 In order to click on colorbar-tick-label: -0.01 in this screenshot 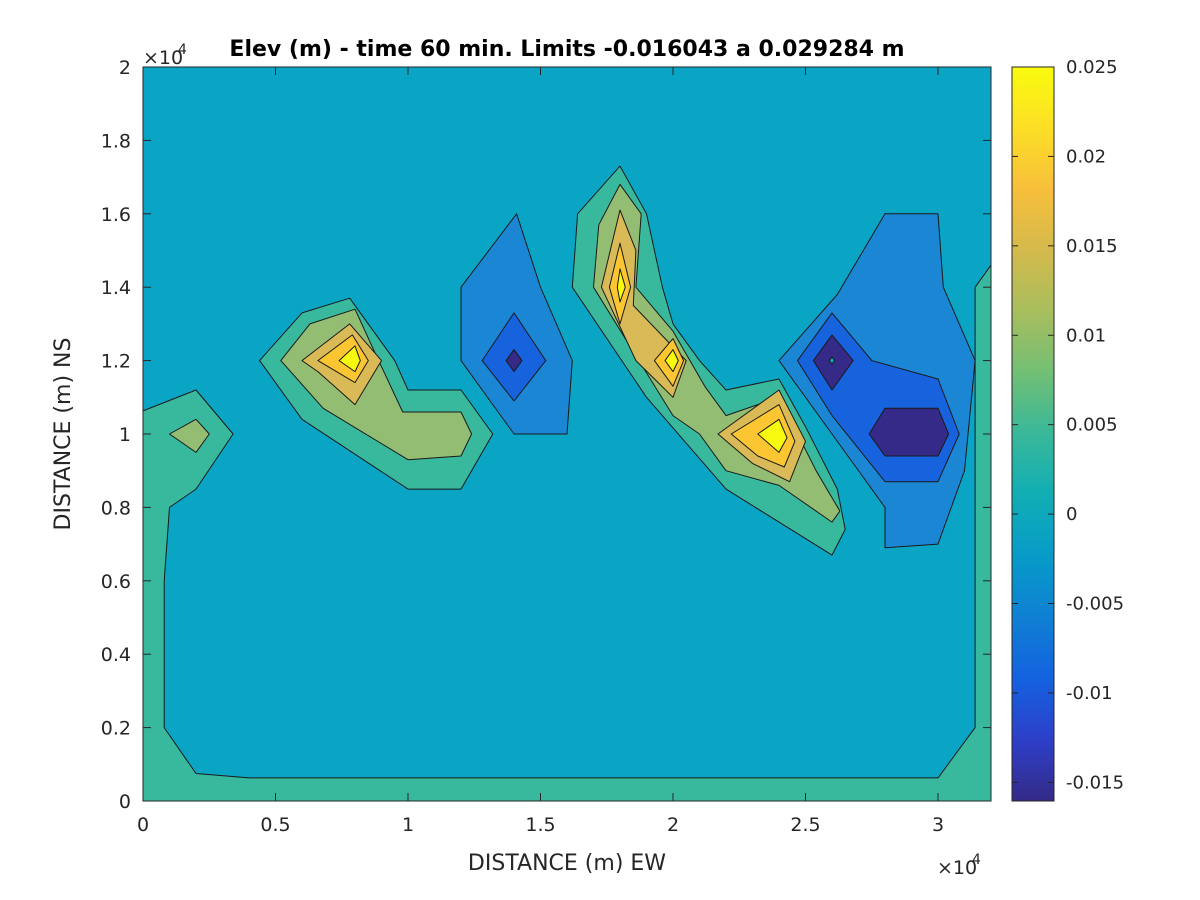, I will do `click(1089, 693)`.